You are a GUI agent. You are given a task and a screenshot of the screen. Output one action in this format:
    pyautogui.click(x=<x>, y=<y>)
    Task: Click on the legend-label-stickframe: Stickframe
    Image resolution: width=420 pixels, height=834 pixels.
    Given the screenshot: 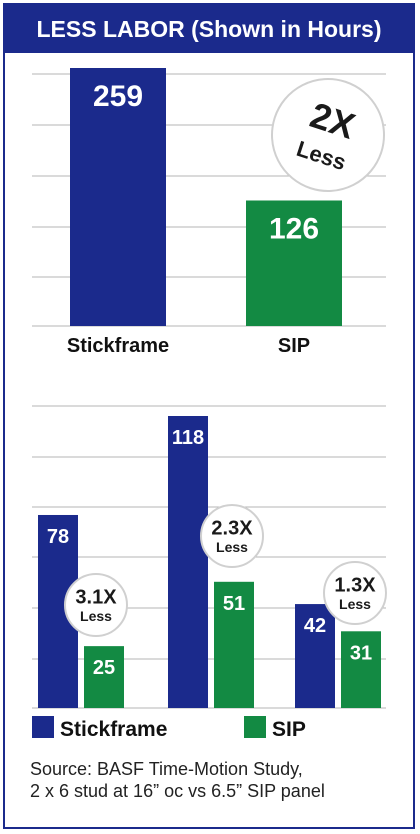 What is the action you would take?
    pyautogui.click(x=113, y=729)
    